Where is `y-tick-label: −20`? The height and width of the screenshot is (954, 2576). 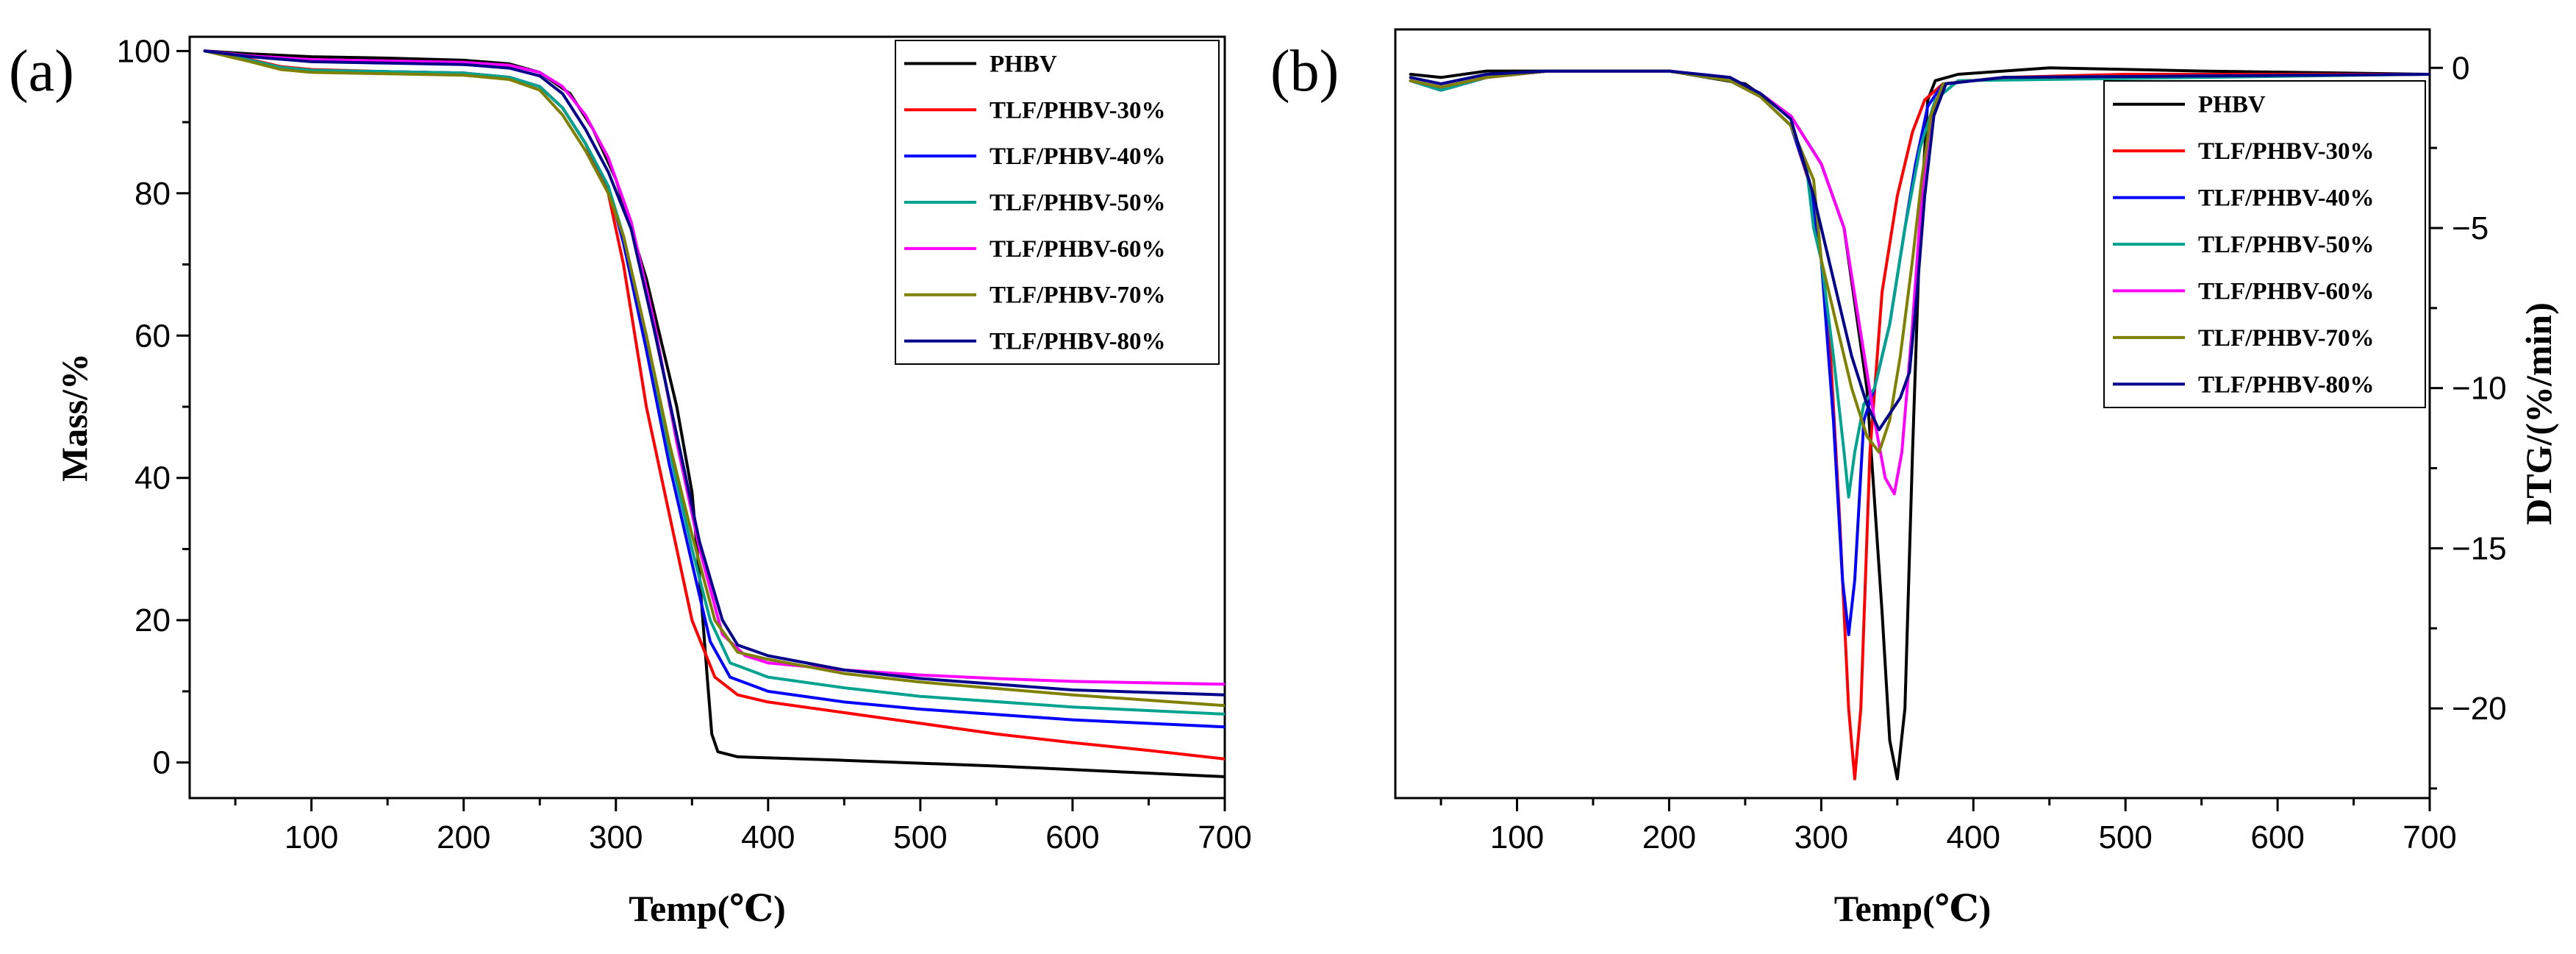 y-tick-label: −20 is located at coordinates (2479, 709).